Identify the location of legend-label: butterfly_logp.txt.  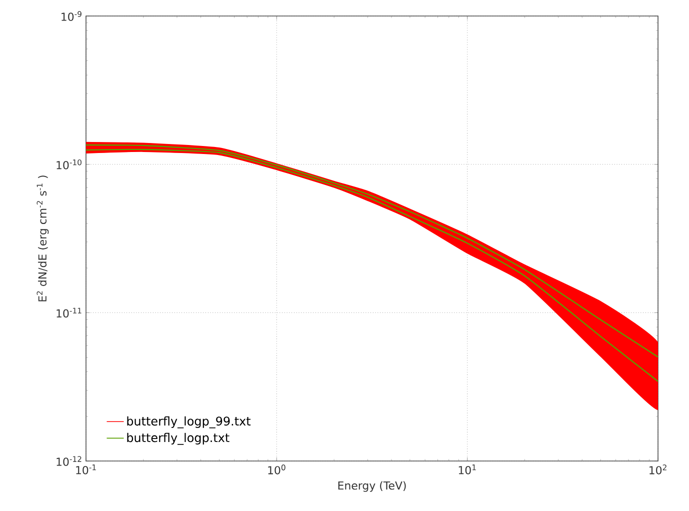
(178, 438).